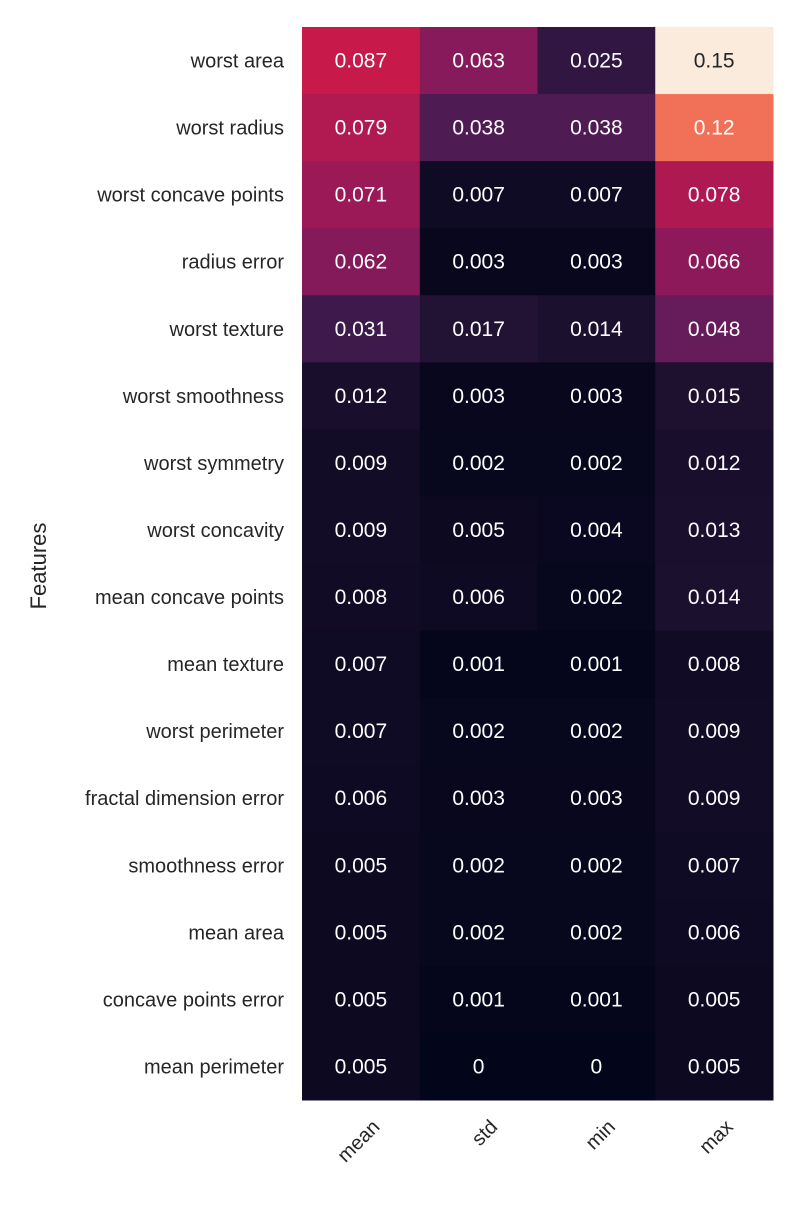 Image resolution: width=800 pixels, height=1205 pixels. I want to click on cell-value-label: 0.025, so click(596, 61).